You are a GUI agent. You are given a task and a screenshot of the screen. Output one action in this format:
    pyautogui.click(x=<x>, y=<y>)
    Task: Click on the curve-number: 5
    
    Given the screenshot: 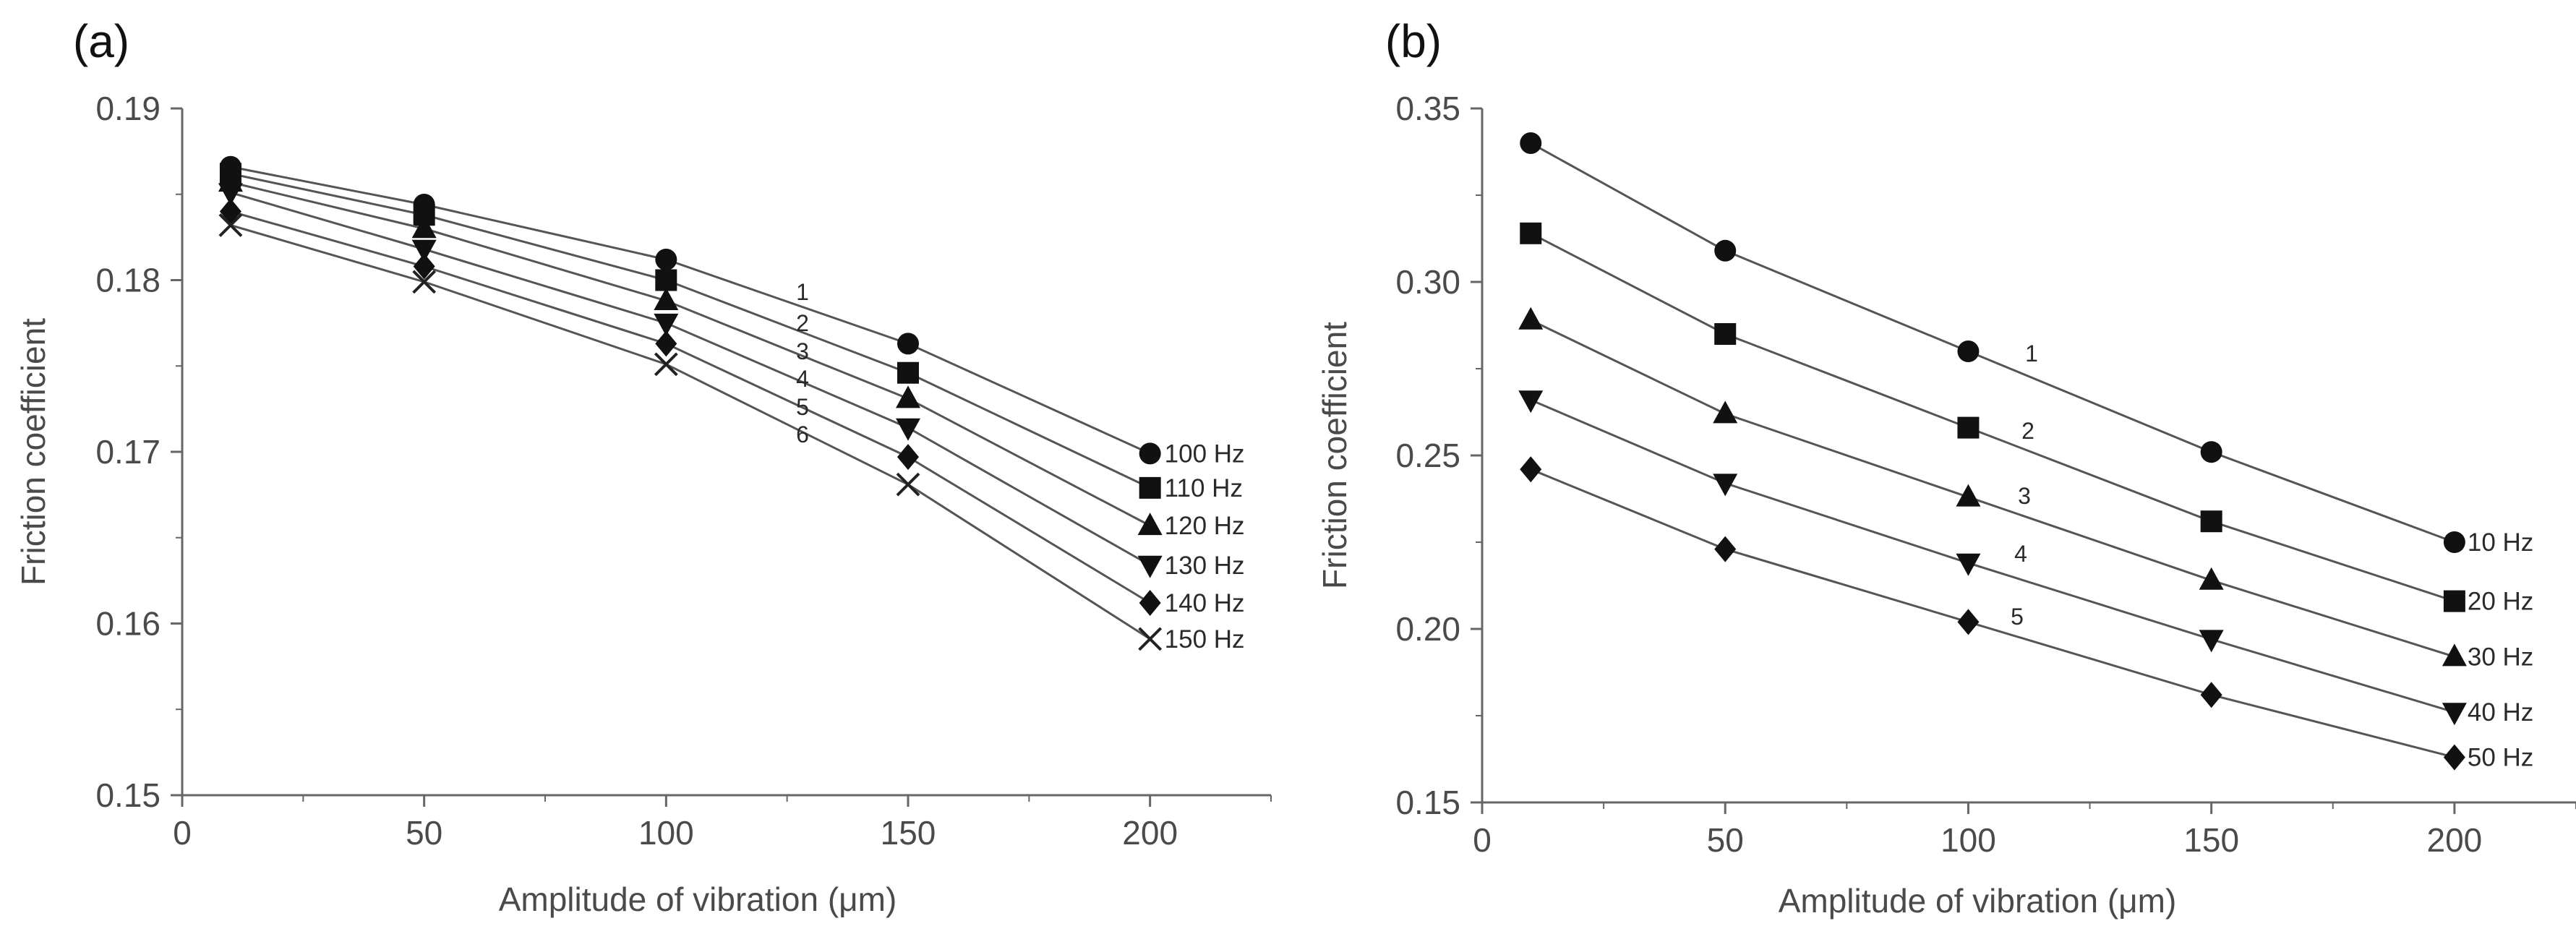 What is the action you would take?
    pyautogui.click(x=802, y=407)
    